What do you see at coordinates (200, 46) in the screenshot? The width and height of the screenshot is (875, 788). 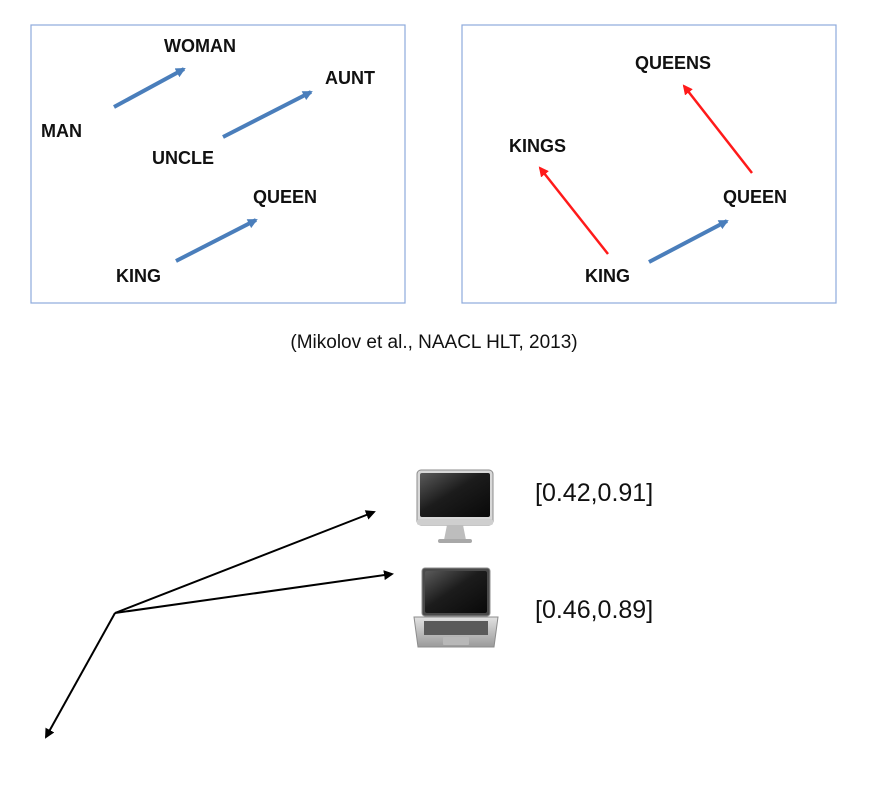 I see `word-woman: WOMAN` at bounding box center [200, 46].